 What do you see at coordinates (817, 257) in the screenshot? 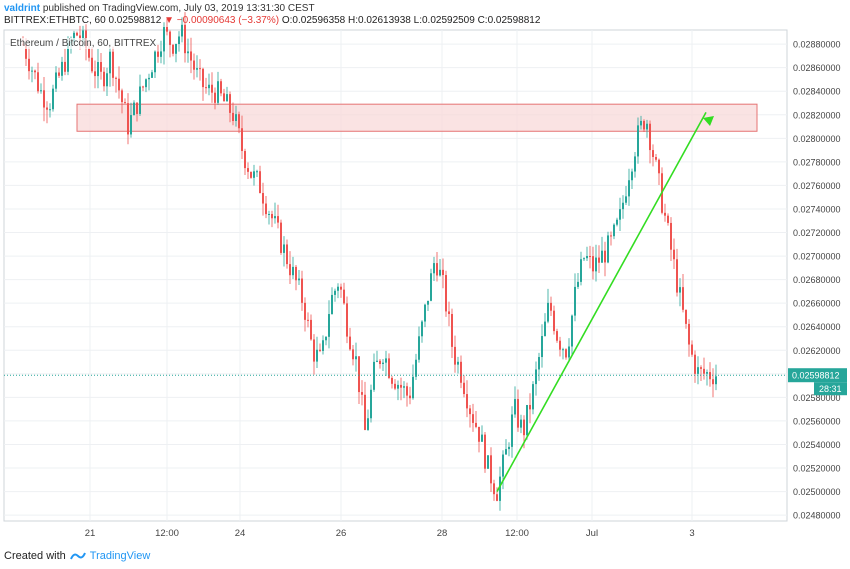
I see `y-tick-label: 0.02700000` at bounding box center [817, 257].